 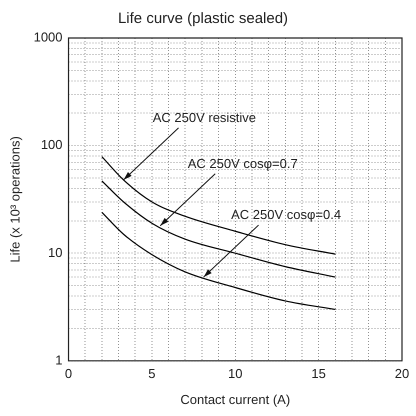 I want to click on x-axis-title: Contact current (A), so click(x=235, y=399).